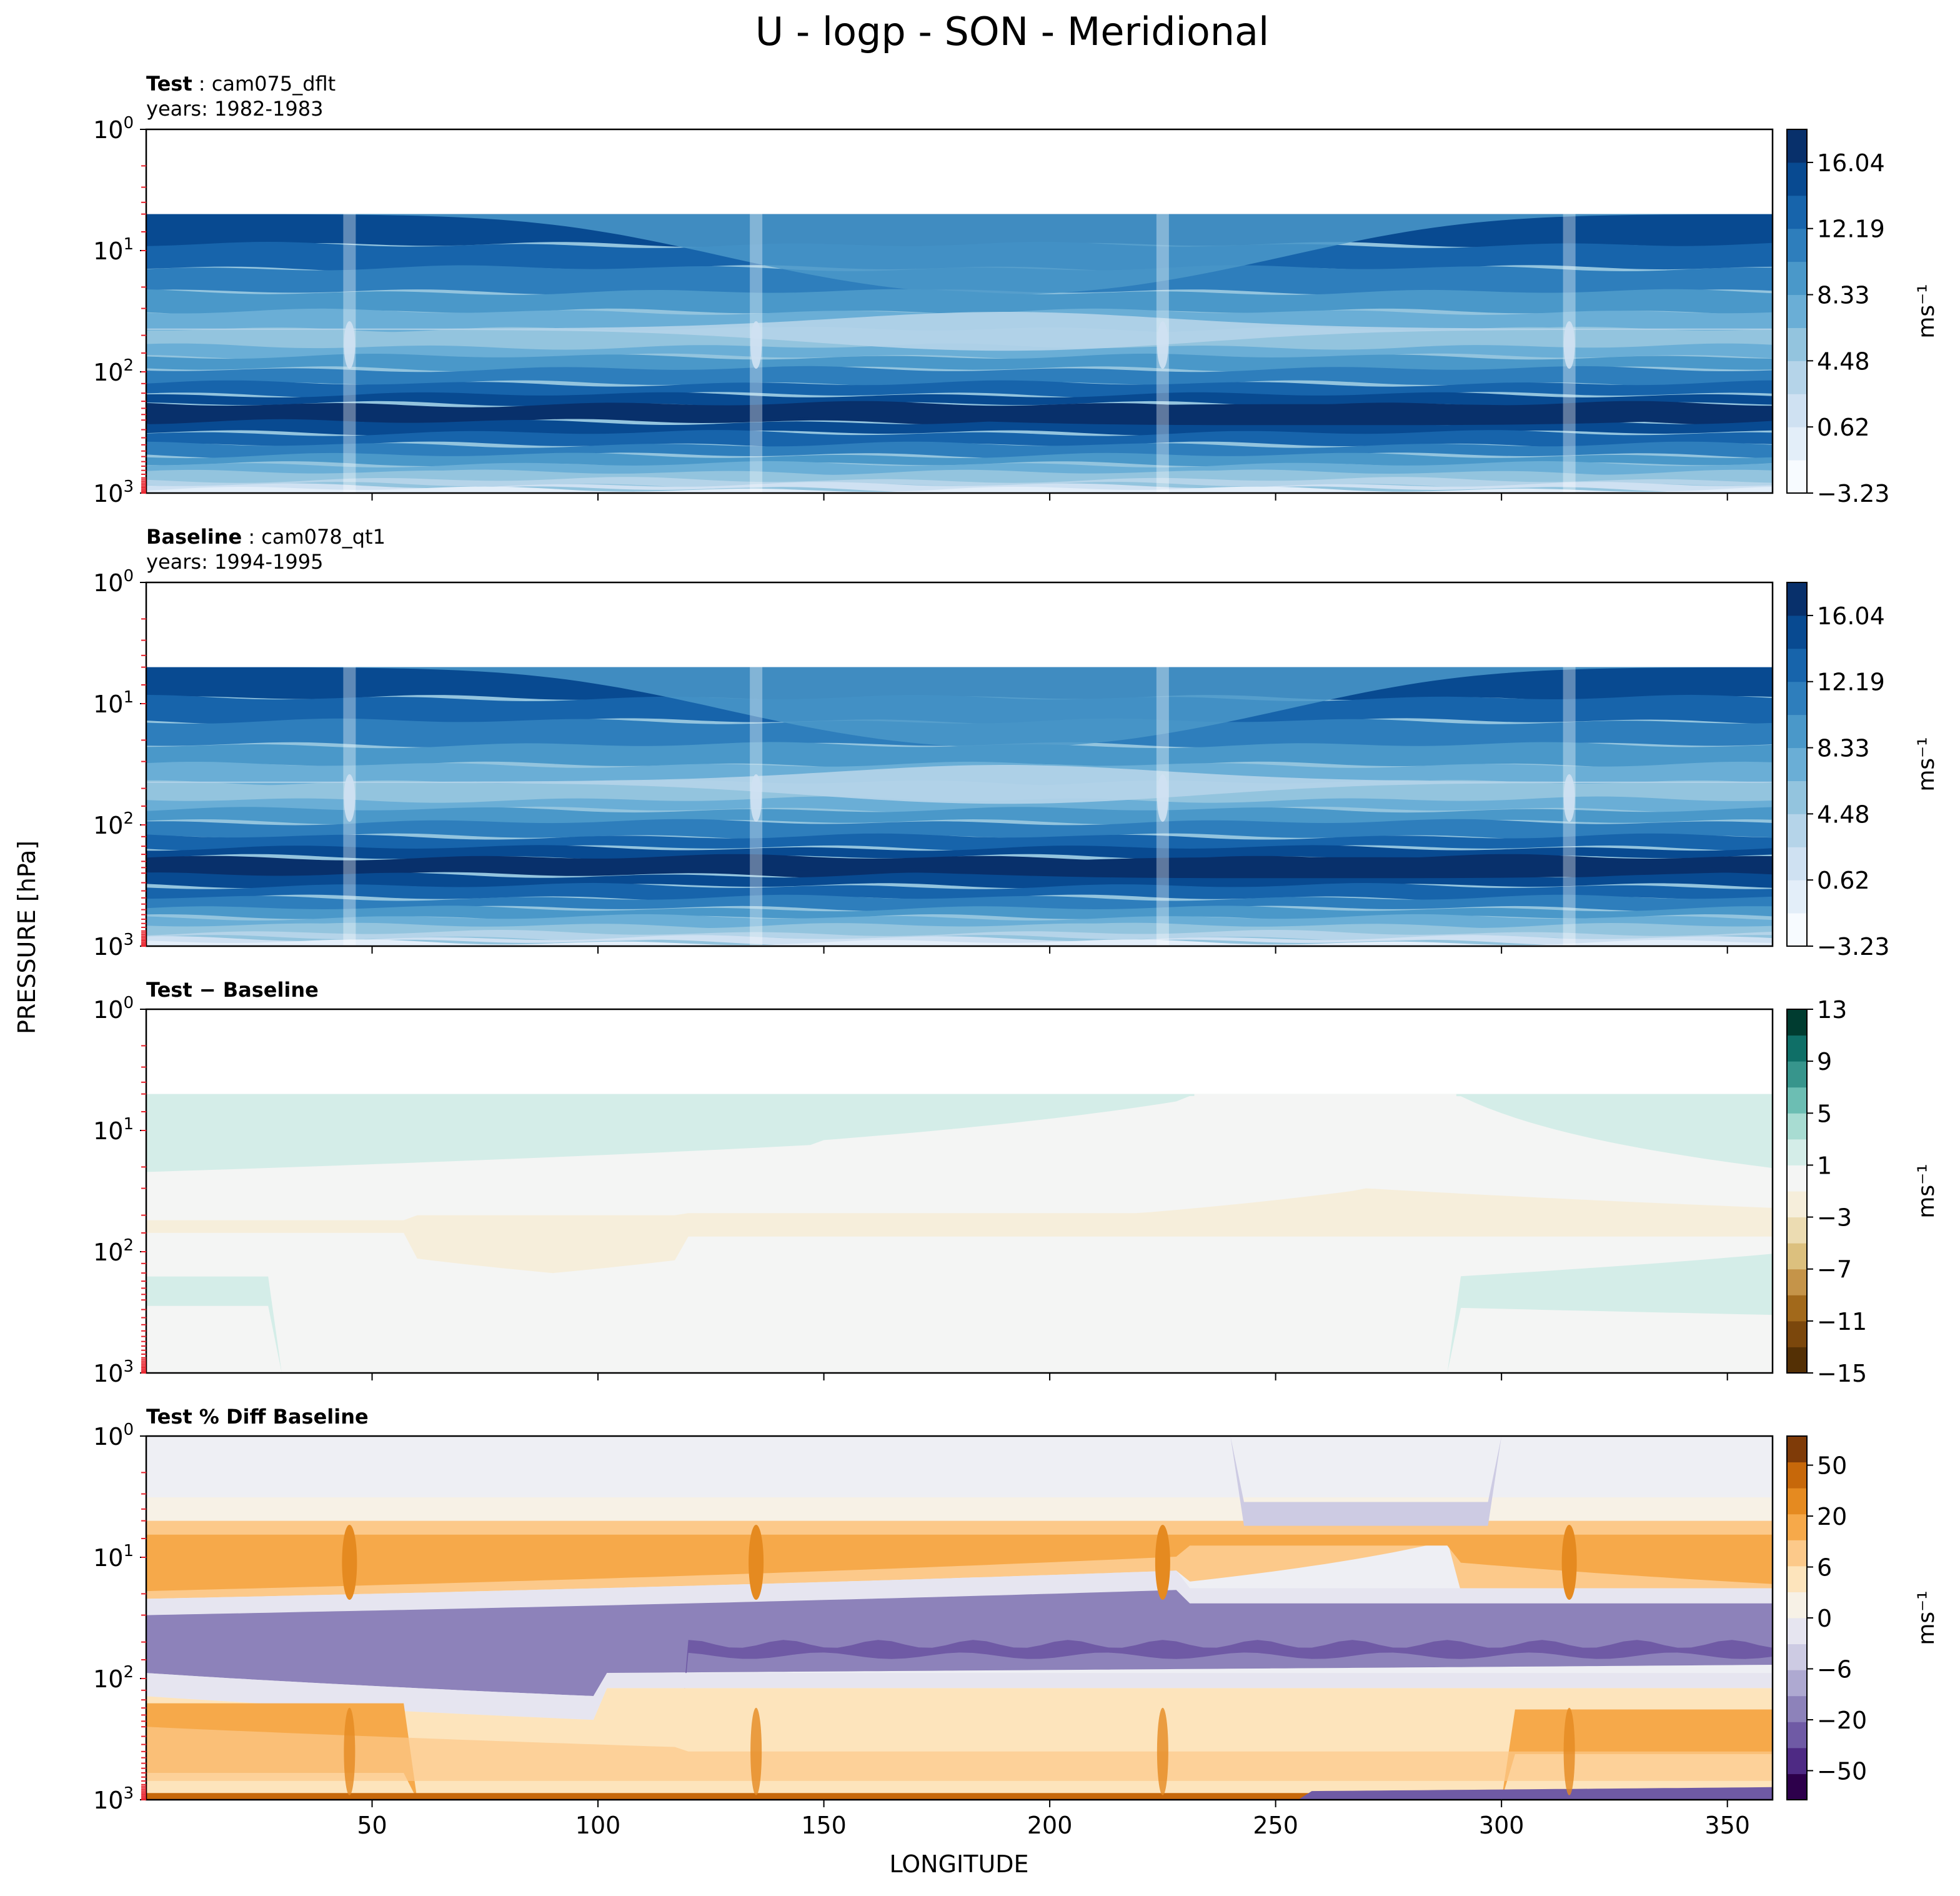 The image size is (1960, 1896). What do you see at coordinates (1842, 1771) in the screenshot?
I see `colorbar-tick-label: −50` at bounding box center [1842, 1771].